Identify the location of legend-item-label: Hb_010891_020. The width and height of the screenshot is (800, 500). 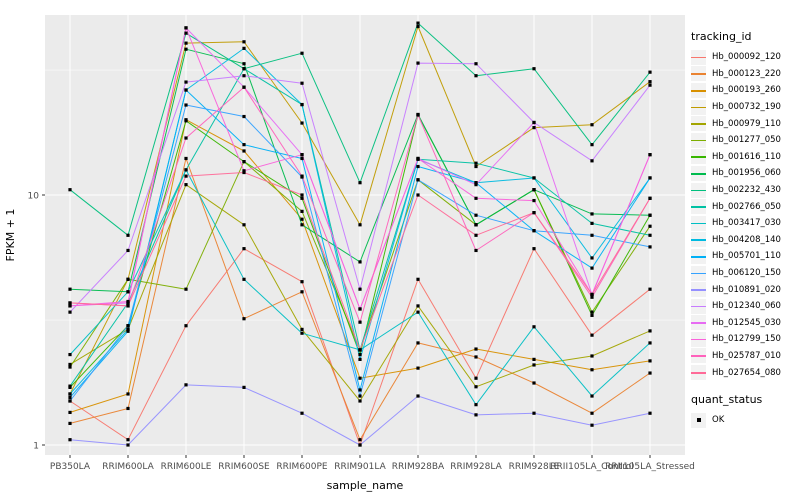
(746, 289).